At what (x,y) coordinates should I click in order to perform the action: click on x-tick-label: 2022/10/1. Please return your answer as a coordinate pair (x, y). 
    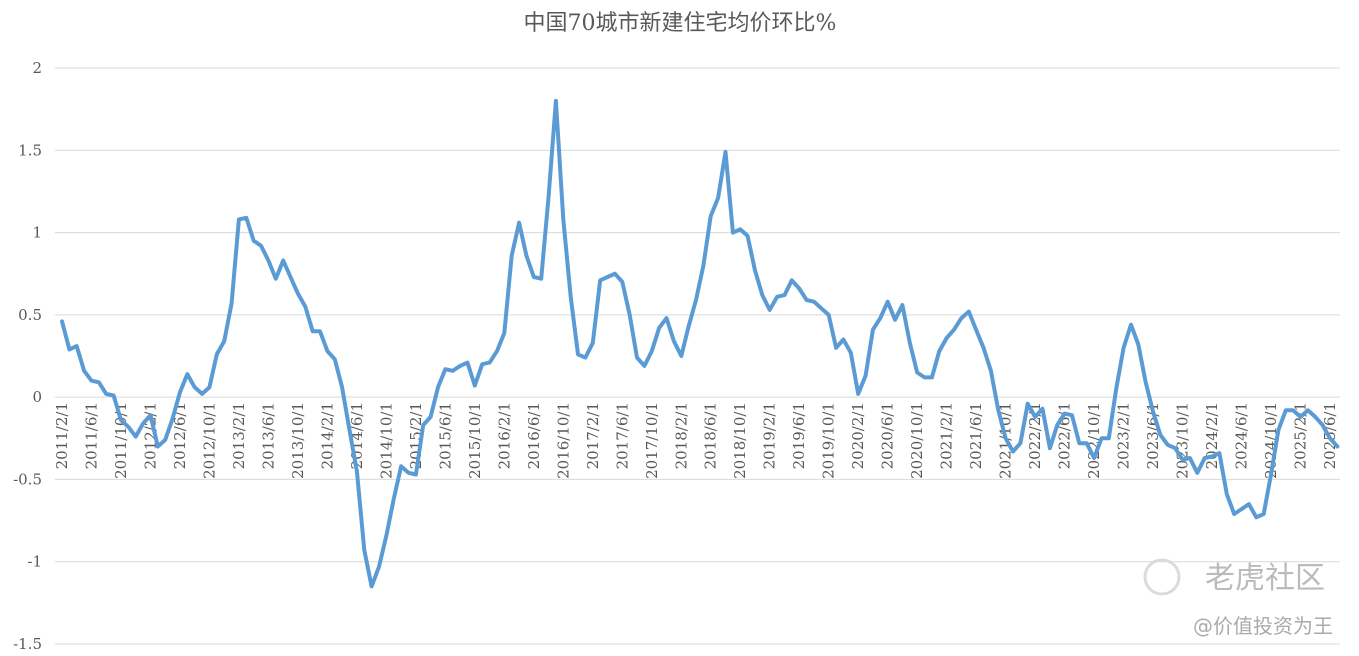
    Looking at the image, I should click on (1094, 440).